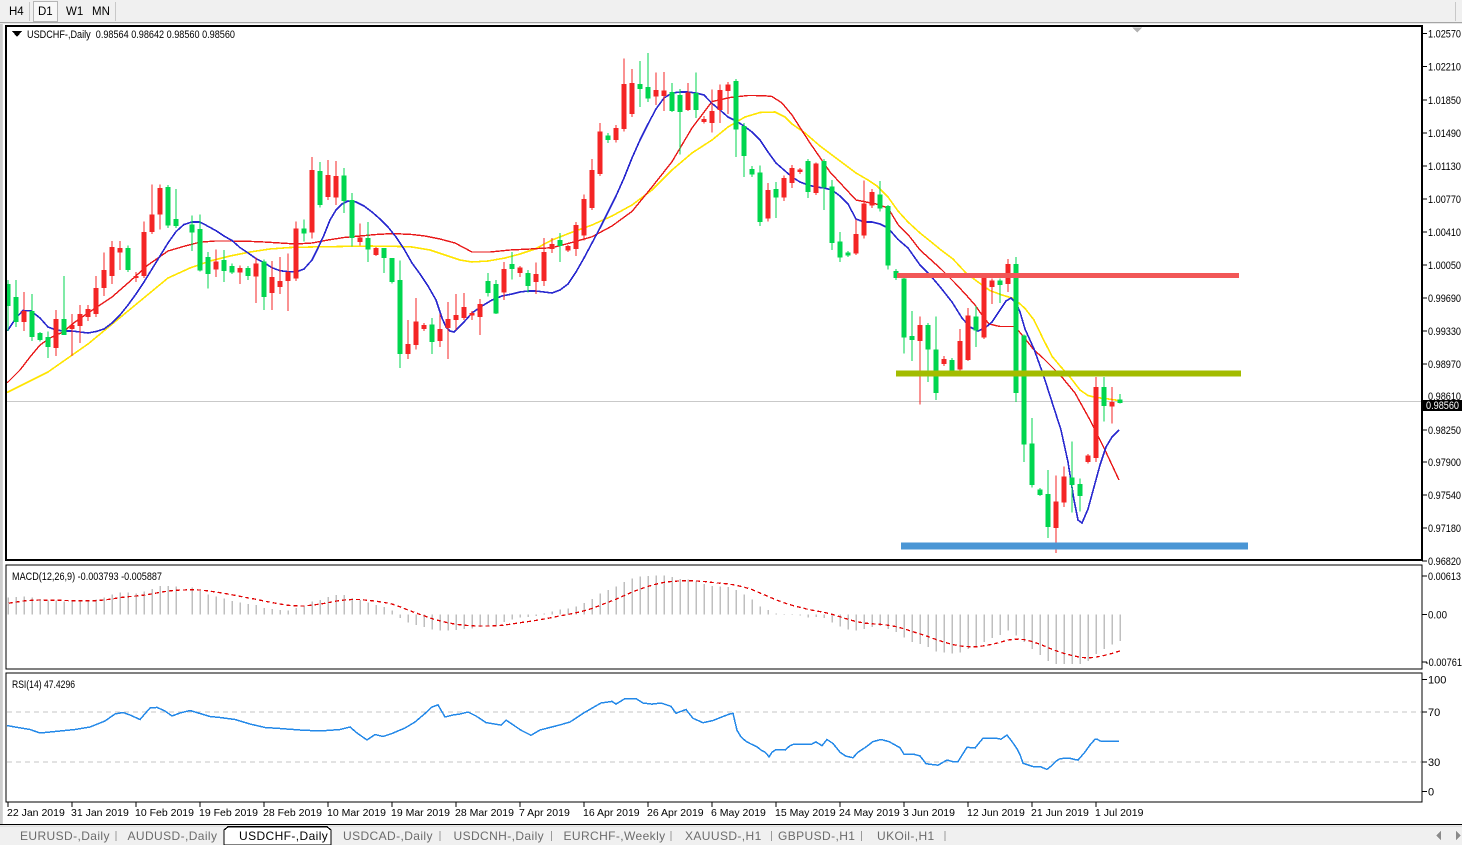 The width and height of the screenshot is (1462, 850). What do you see at coordinates (228, 813) in the screenshot?
I see `svg-text: 19 Feb 2019` at bounding box center [228, 813].